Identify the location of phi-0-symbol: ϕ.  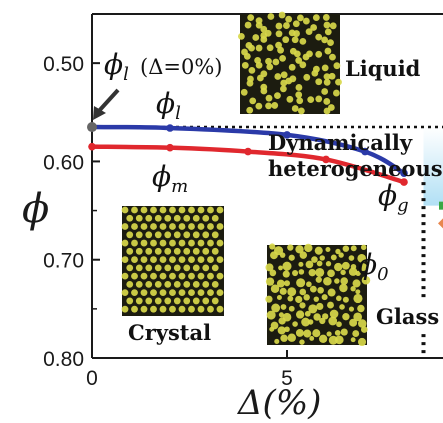
(367, 264).